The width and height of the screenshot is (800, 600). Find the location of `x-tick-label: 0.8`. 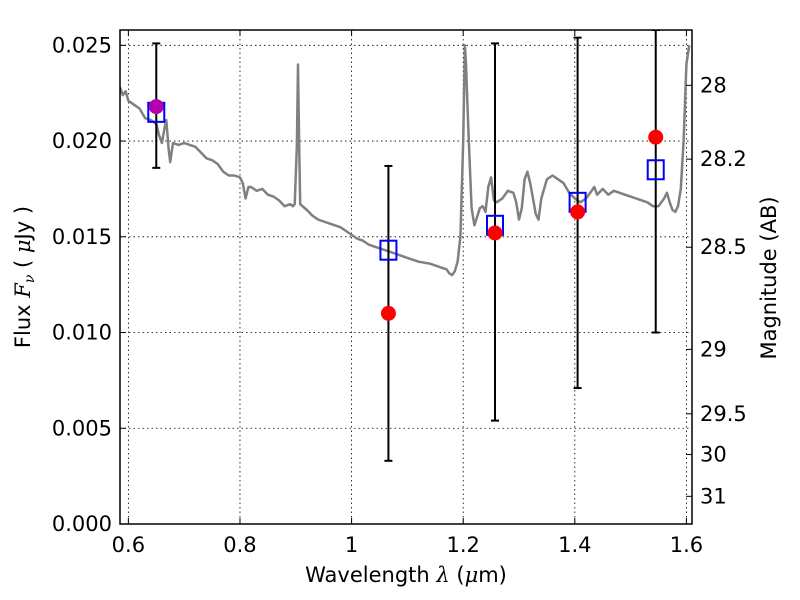

x-tick-label: 0.8 is located at coordinates (239, 545).